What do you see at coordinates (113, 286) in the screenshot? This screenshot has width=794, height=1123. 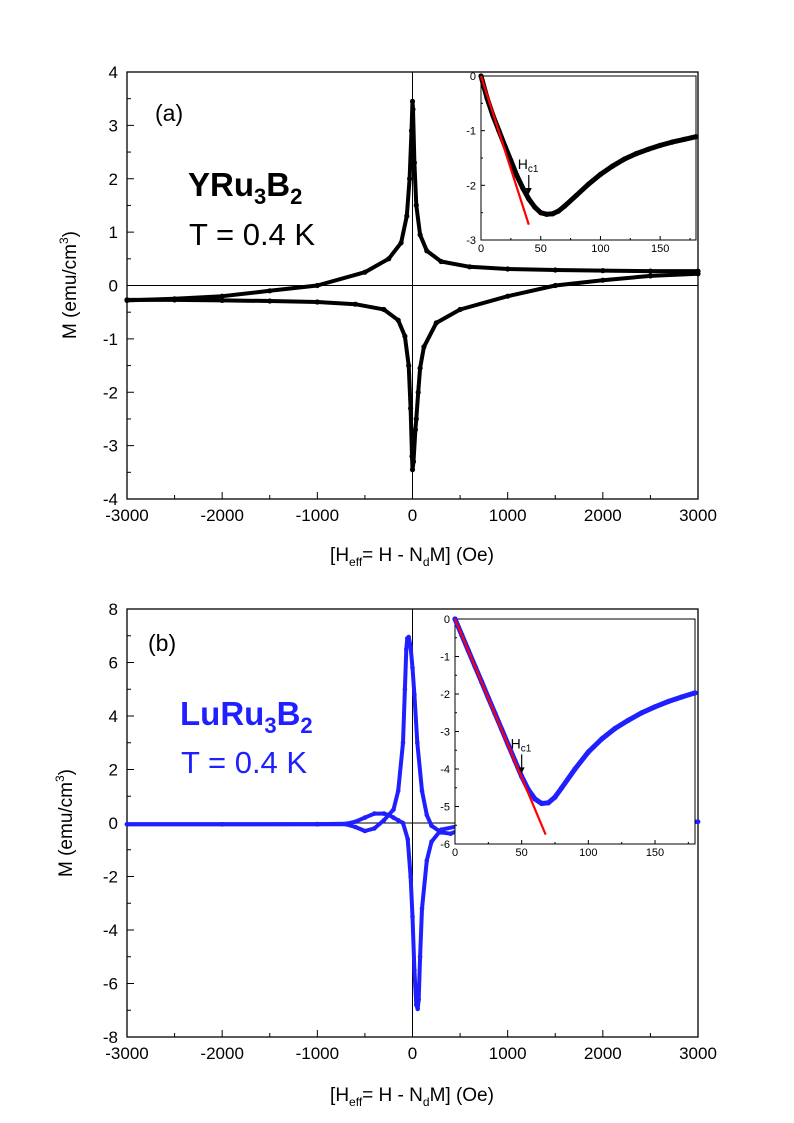 I see `y-tick-label: 0` at bounding box center [113, 286].